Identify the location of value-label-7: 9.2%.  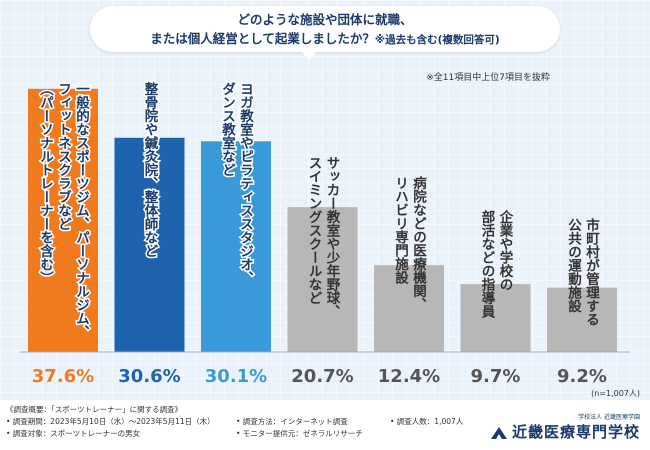
(582, 376).